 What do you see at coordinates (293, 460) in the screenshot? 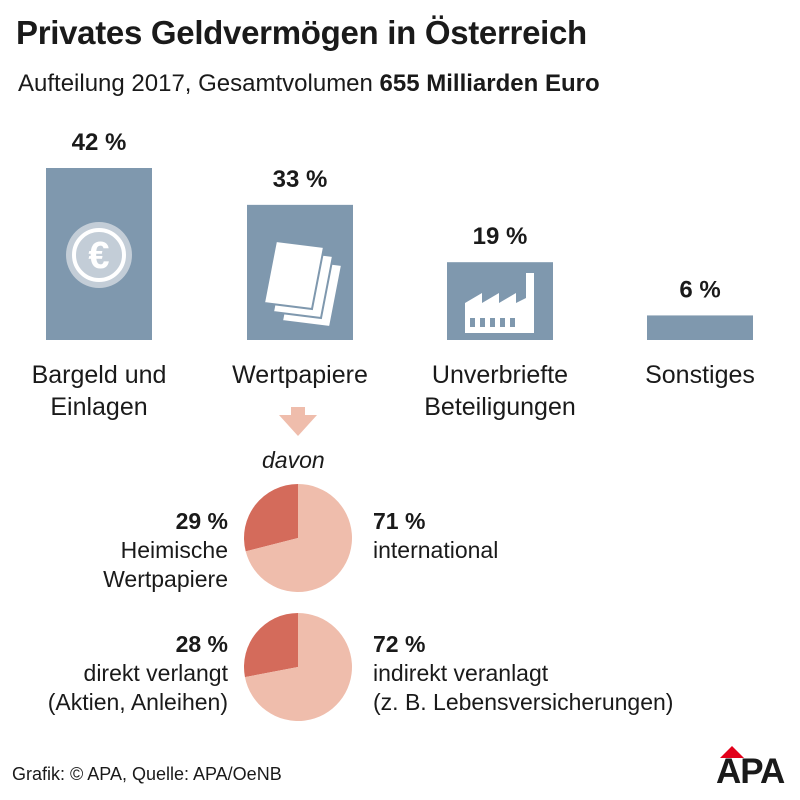
I see `davon-label: davon` at bounding box center [293, 460].